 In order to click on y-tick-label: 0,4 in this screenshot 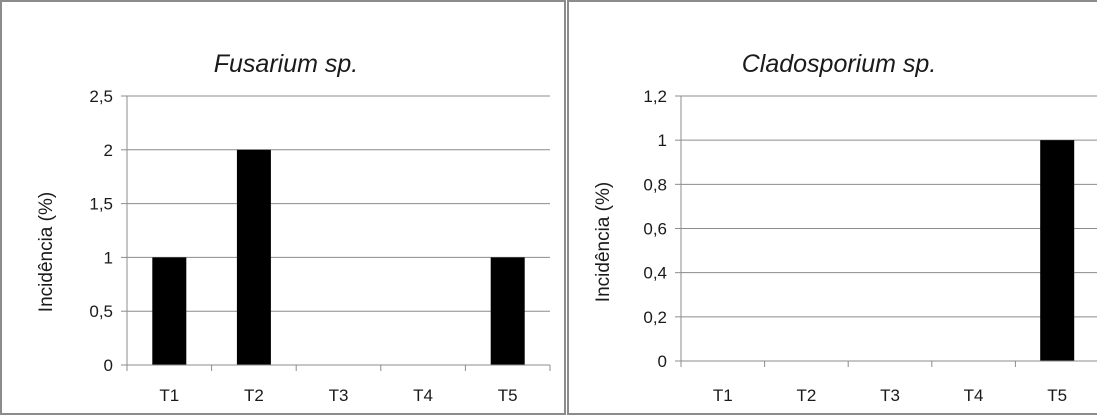, I will do `click(655, 273)`.